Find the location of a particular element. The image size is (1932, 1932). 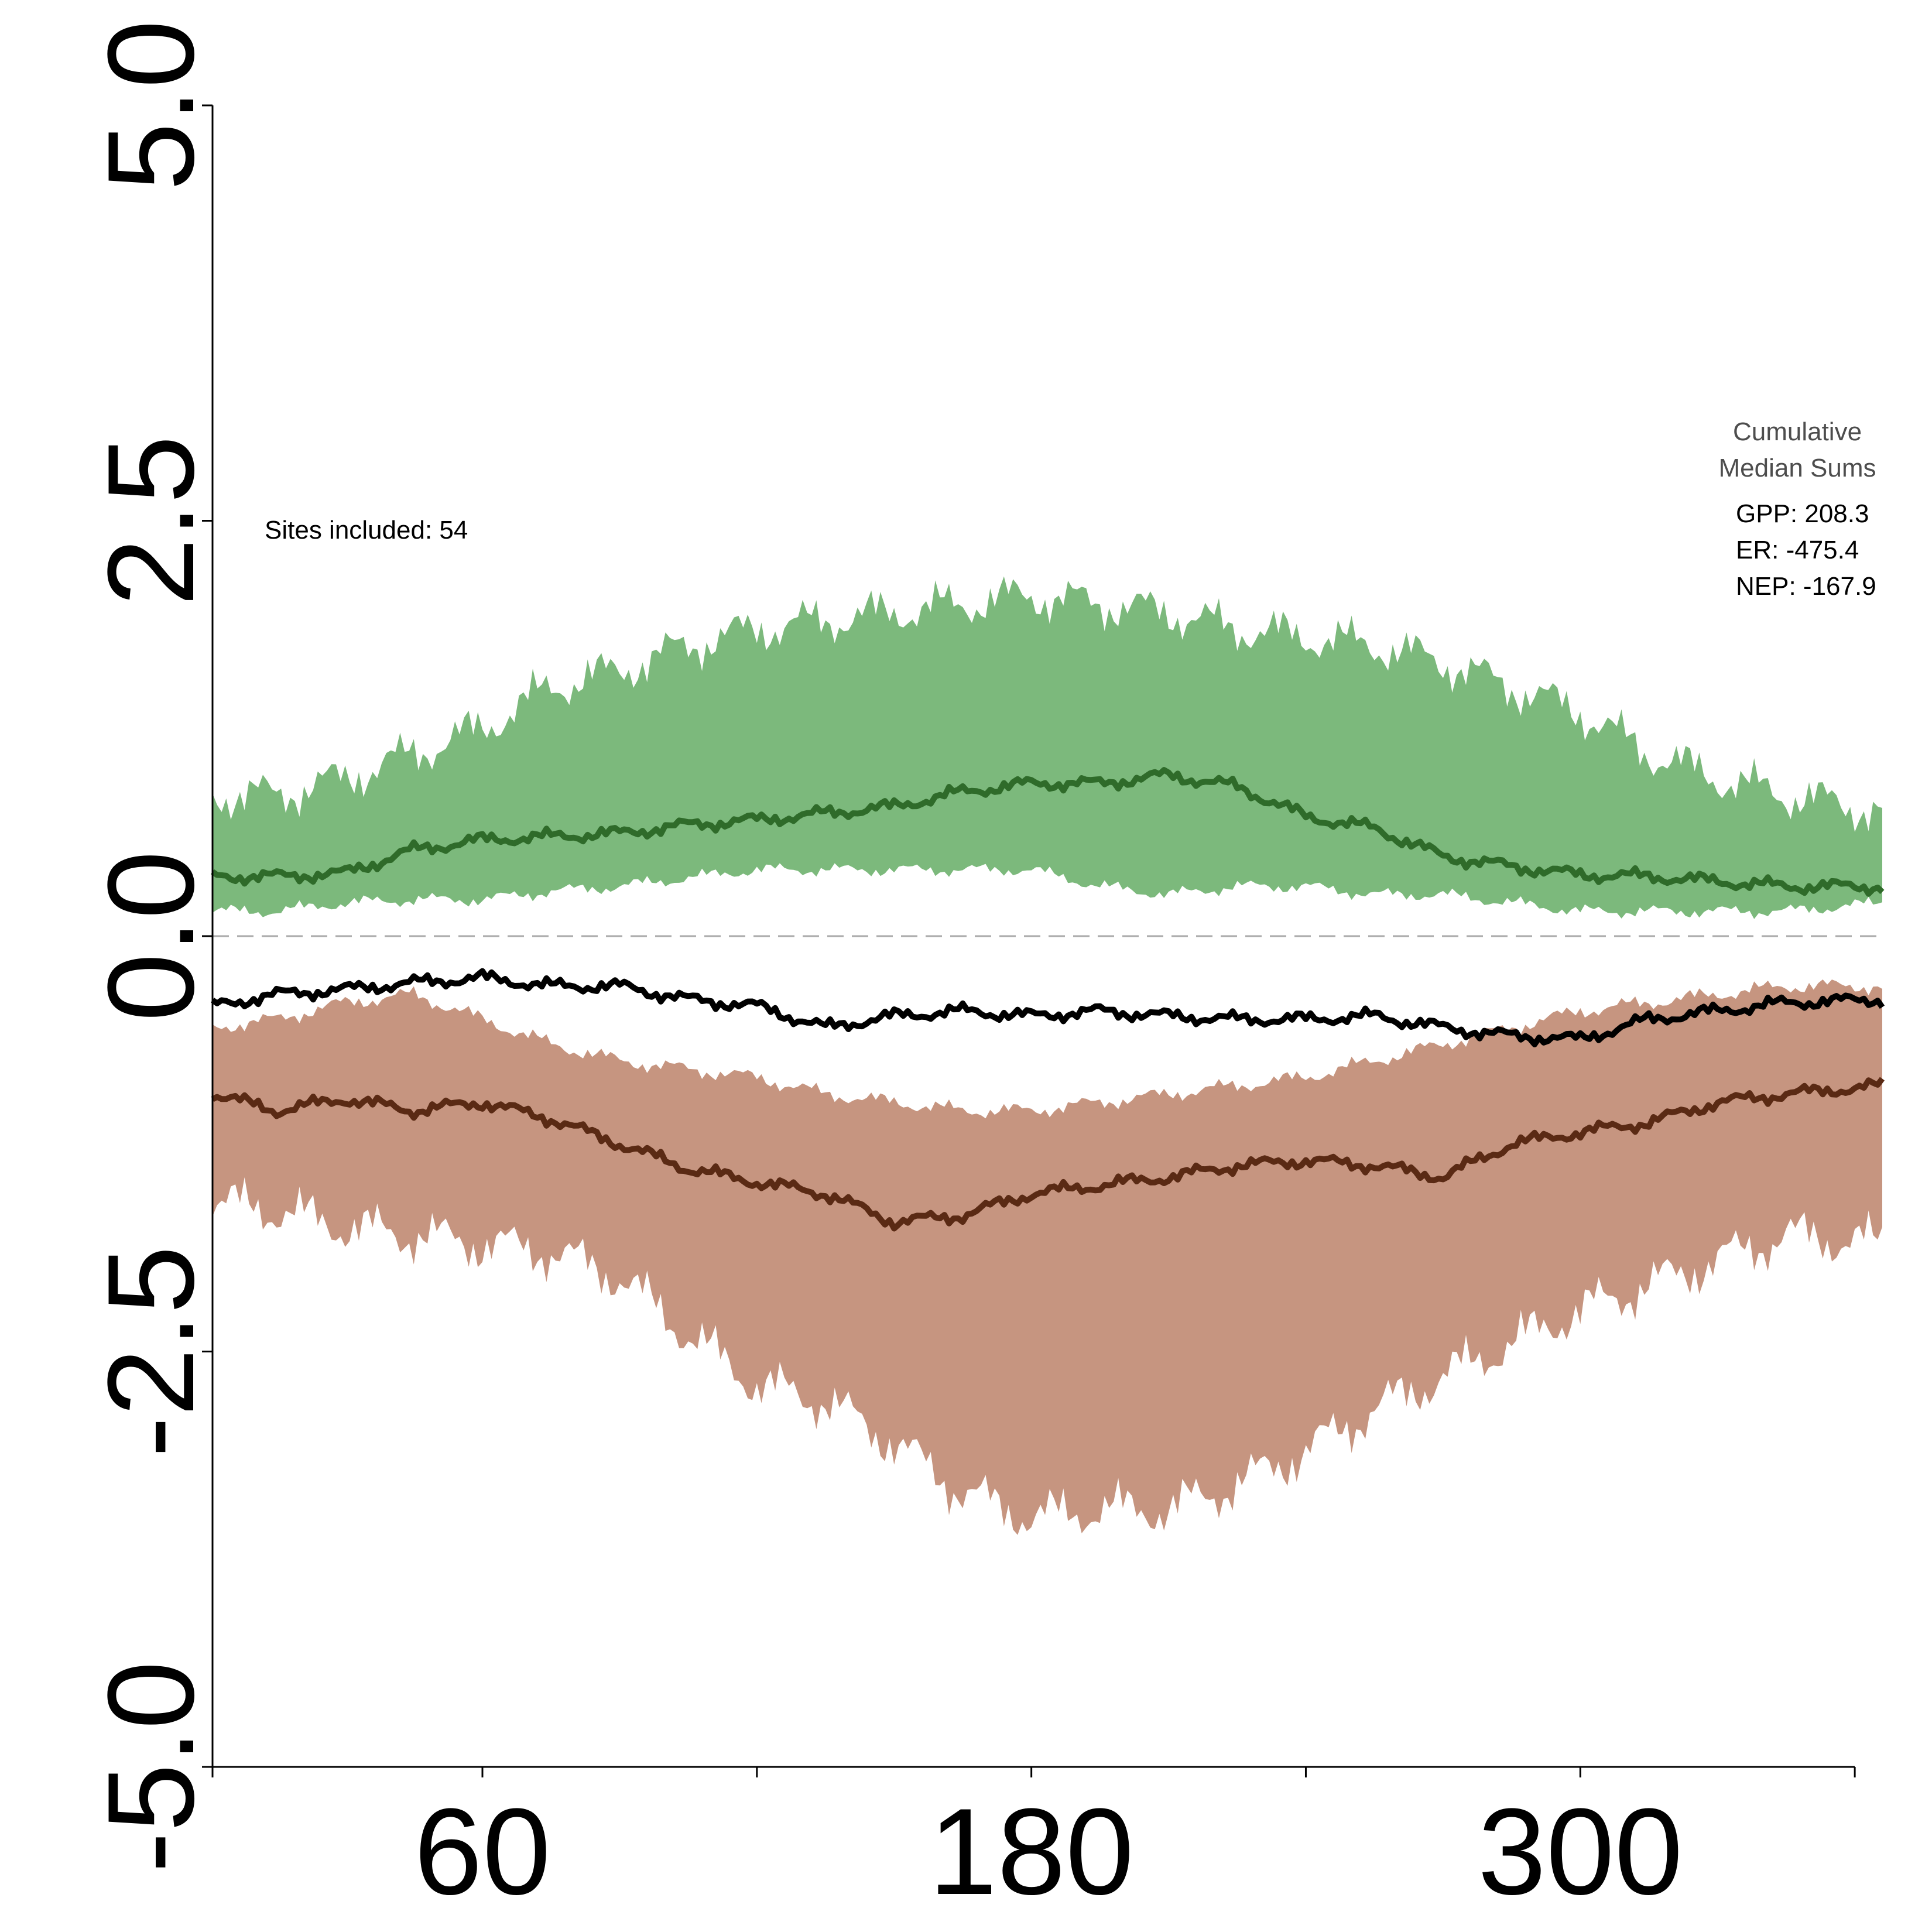

legend-title-line-2: Median Sums is located at coordinates (1797, 468).